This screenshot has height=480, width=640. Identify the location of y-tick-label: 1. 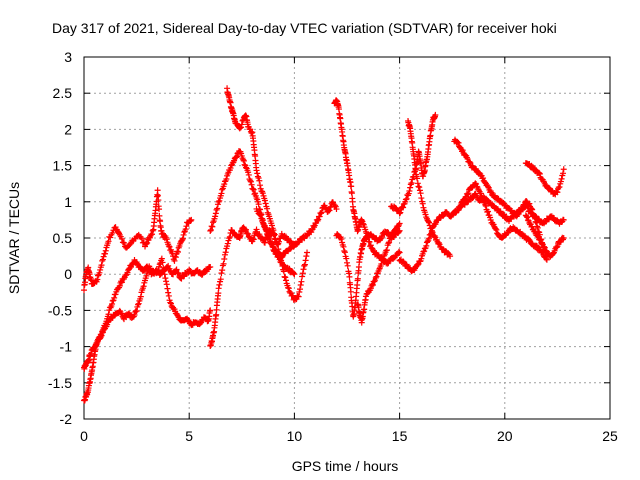
(68, 202).